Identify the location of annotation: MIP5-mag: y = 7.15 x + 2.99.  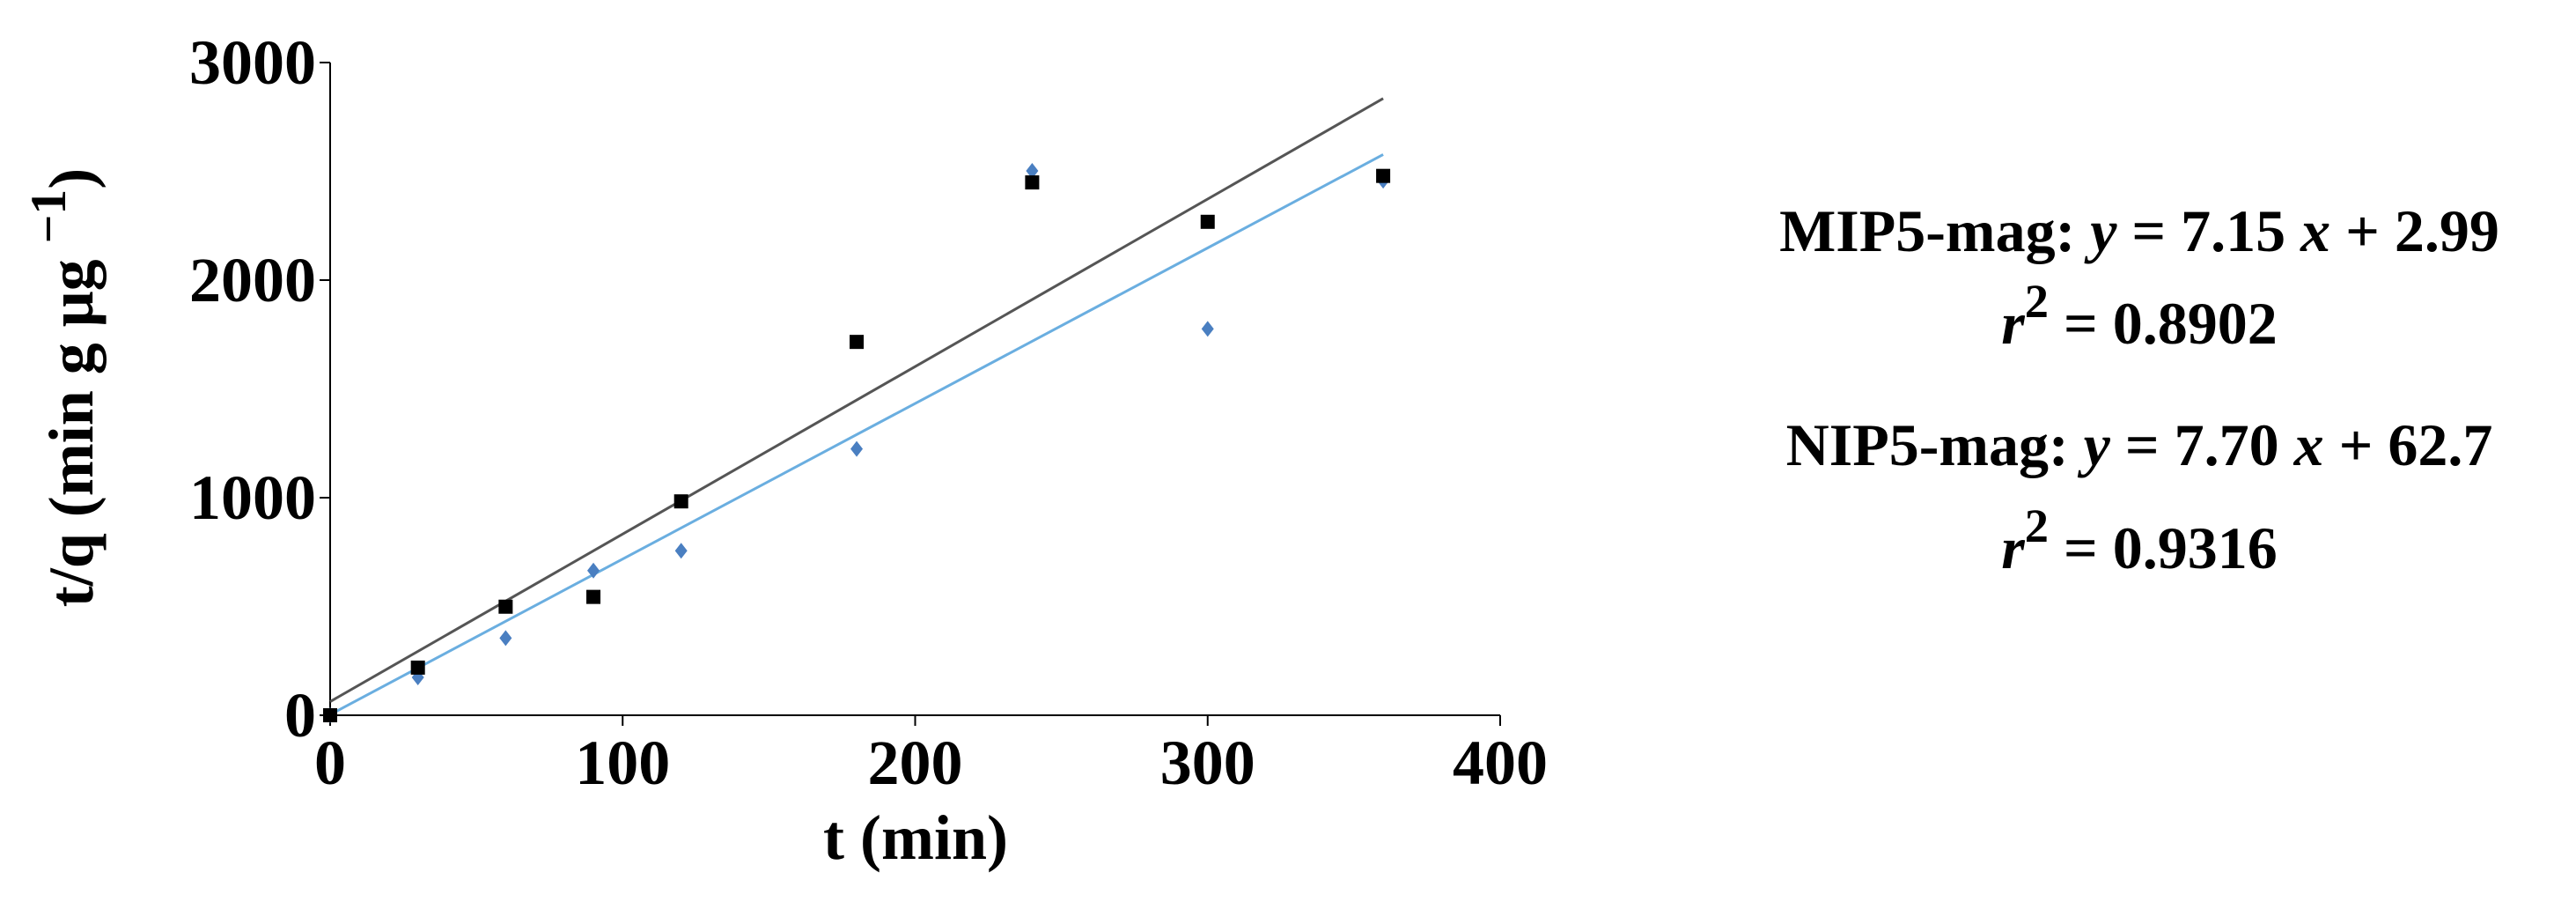
(2139, 230).